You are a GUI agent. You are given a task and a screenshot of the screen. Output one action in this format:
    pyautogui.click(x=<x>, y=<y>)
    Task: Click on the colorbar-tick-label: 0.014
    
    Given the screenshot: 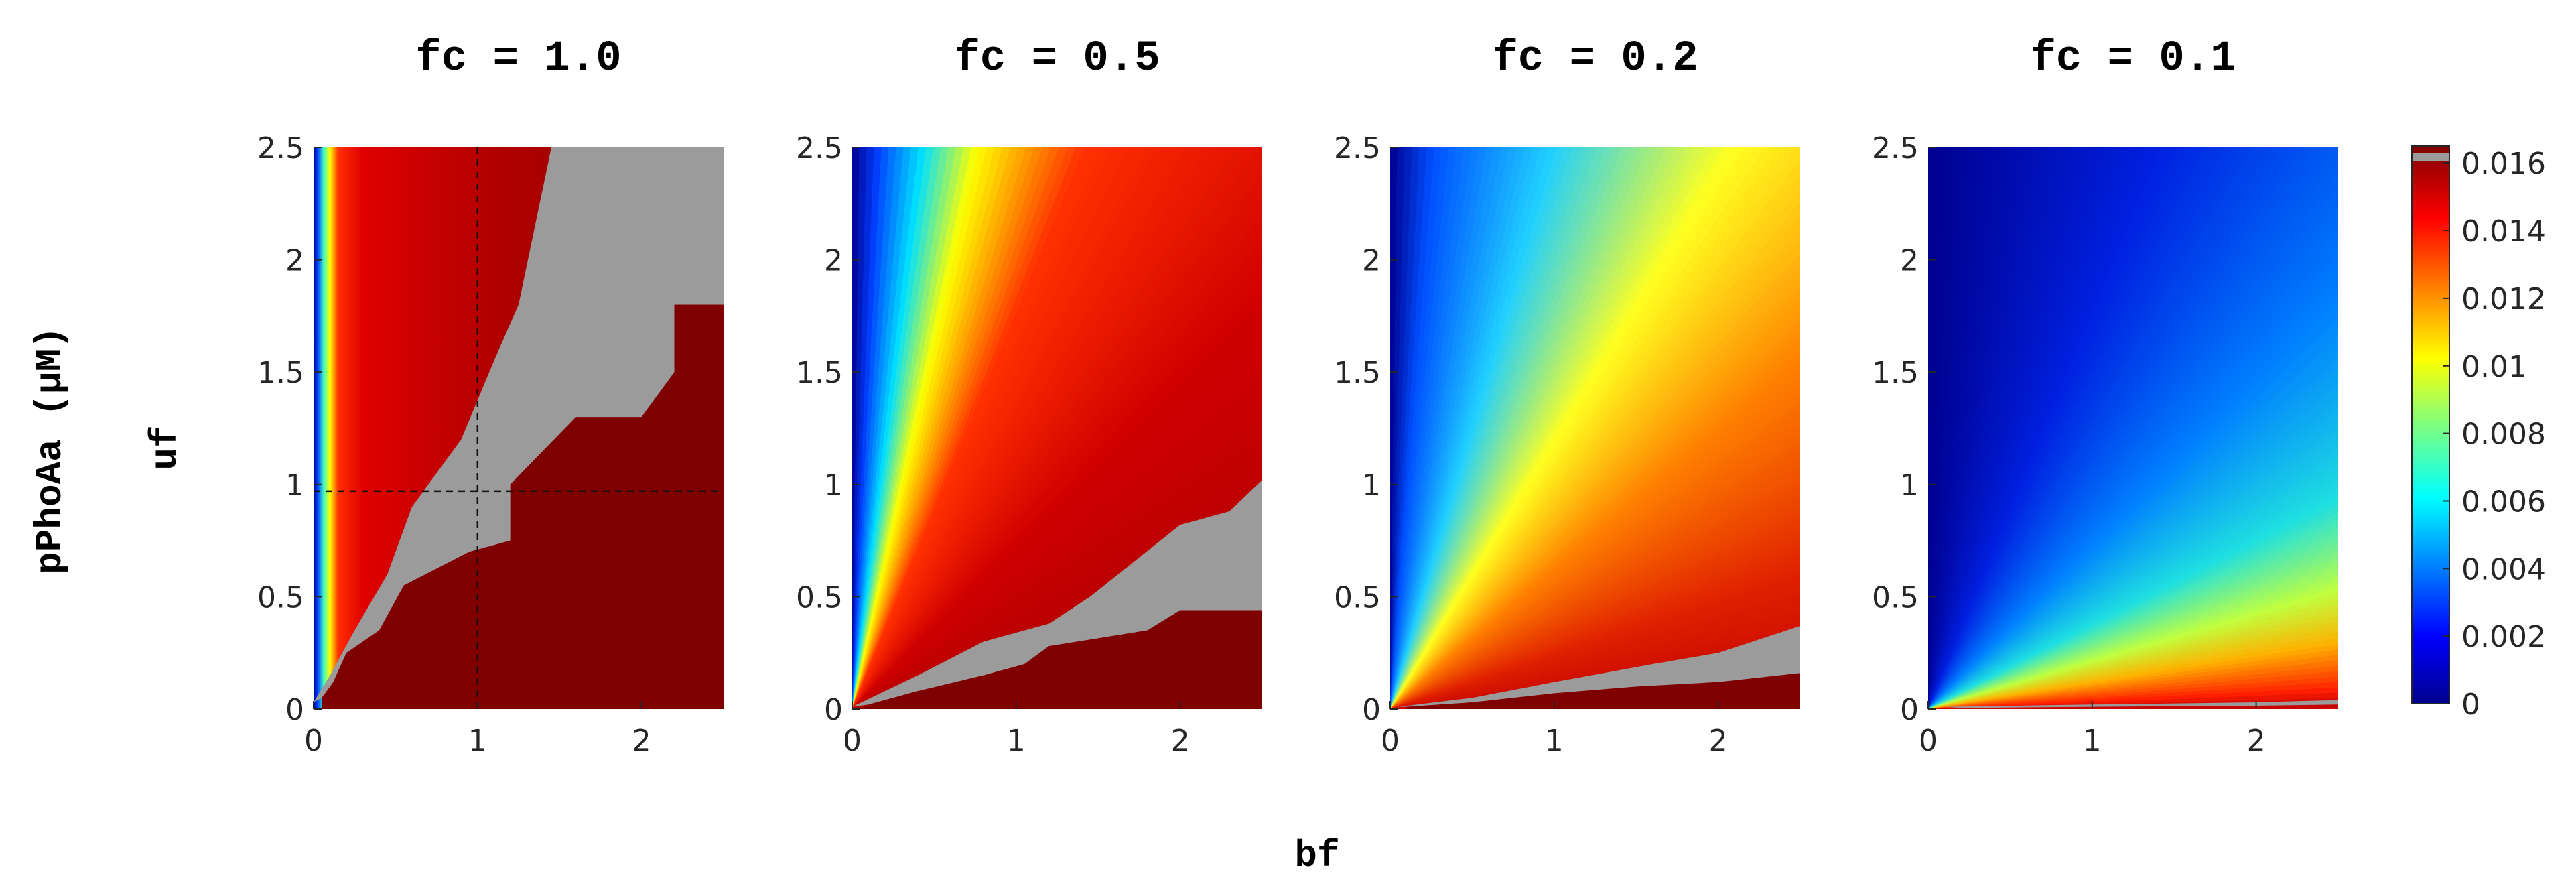 What is the action you would take?
    pyautogui.click(x=2503, y=231)
    